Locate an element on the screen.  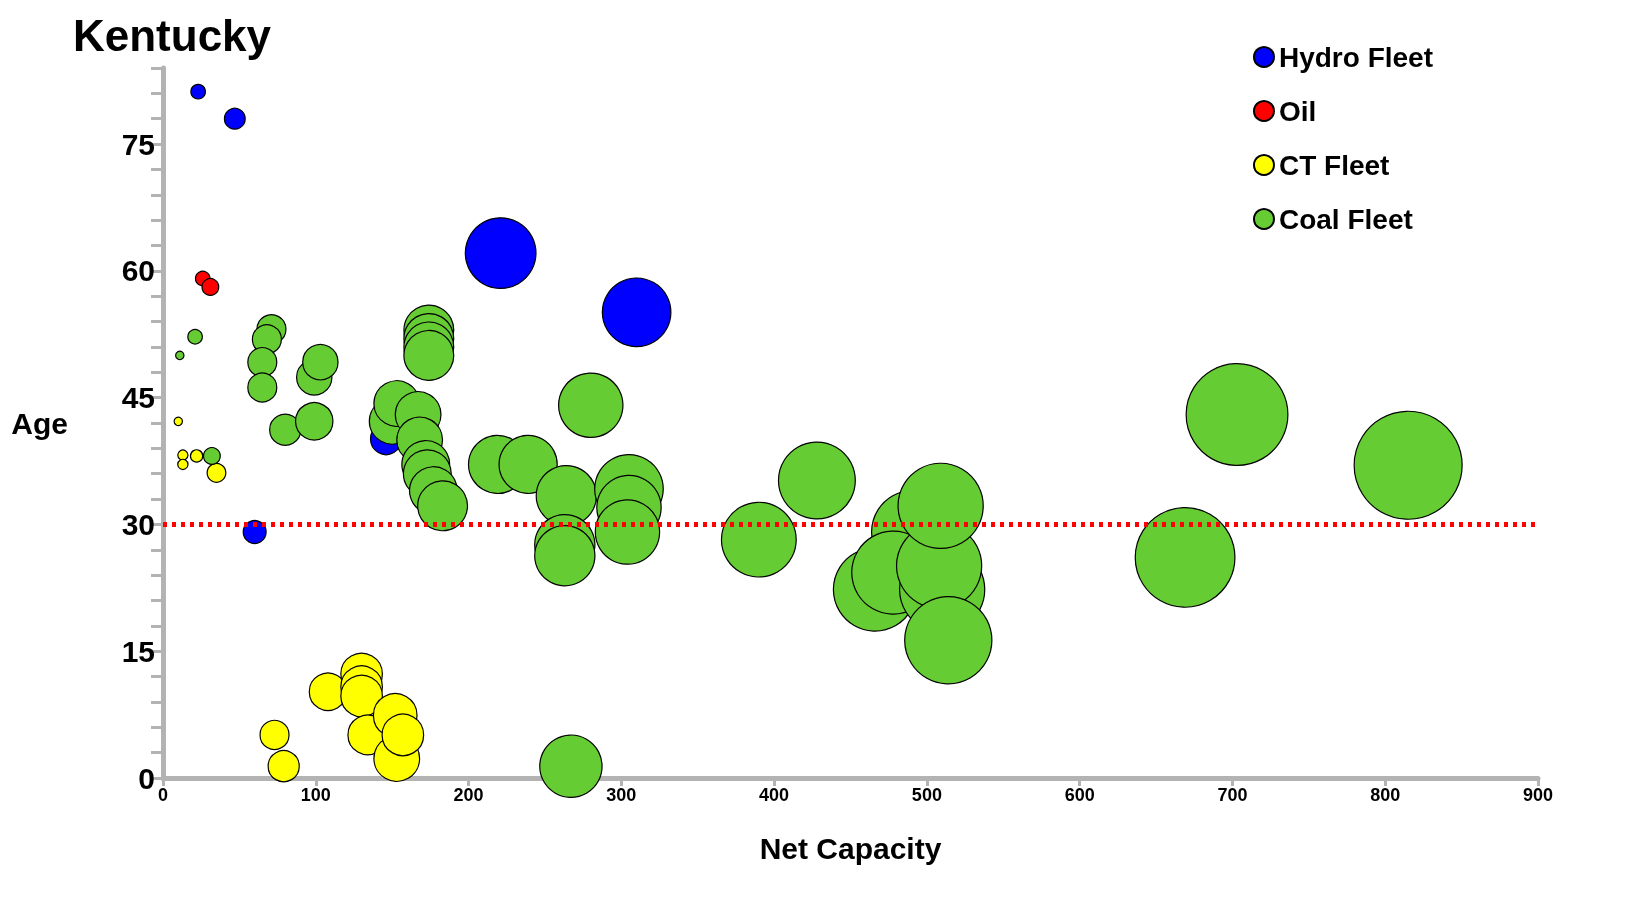
chart-title: Kentucky is located at coordinates (172, 35).